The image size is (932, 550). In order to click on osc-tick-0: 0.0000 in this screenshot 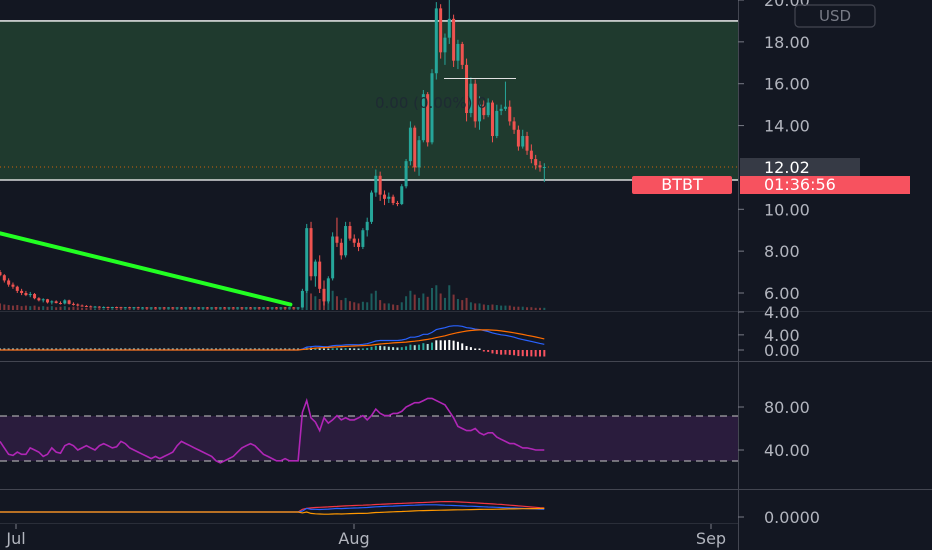, I will do `click(792, 517)`.